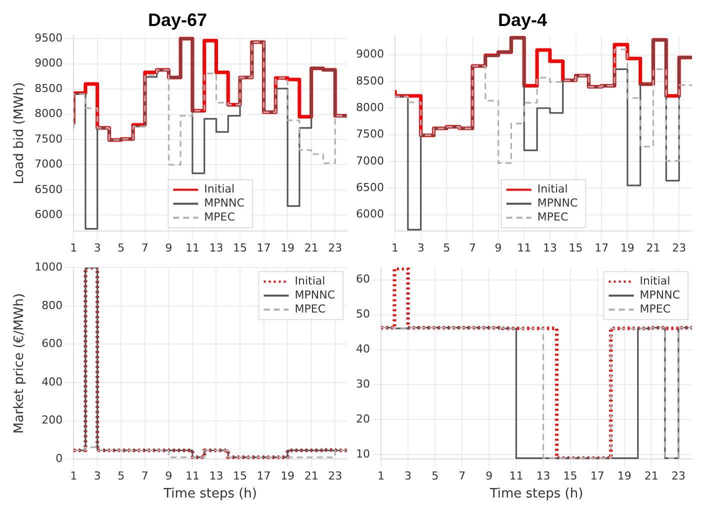 Image resolution: width=707 pixels, height=510 pixels. What do you see at coordinates (52, 343) in the screenshot?
I see `y-tick-label: 600` at bounding box center [52, 343].